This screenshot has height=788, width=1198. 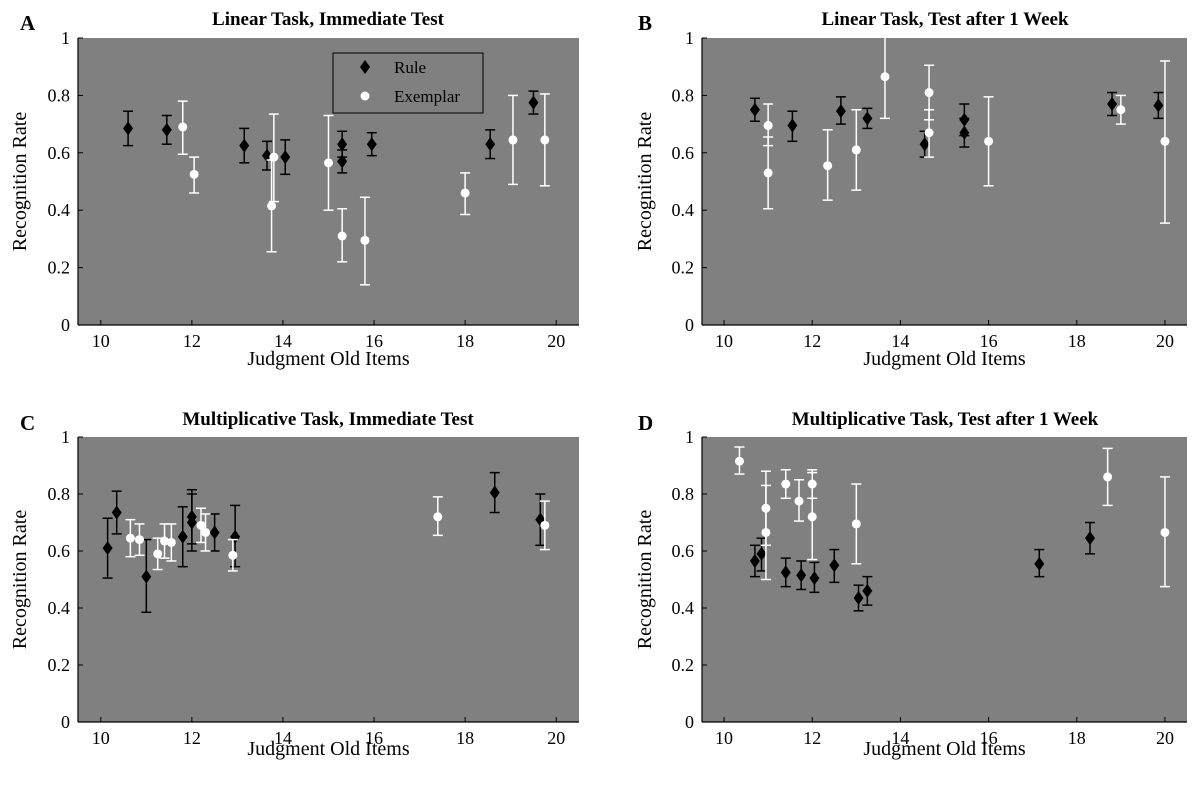 I want to click on legend-rule-marker, so click(x=365, y=67).